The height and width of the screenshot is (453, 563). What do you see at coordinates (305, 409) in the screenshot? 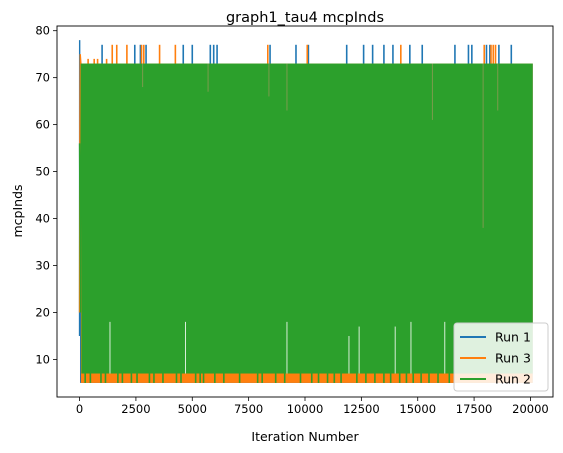
I see `x-tick-label: 10000` at bounding box center [305, 409].